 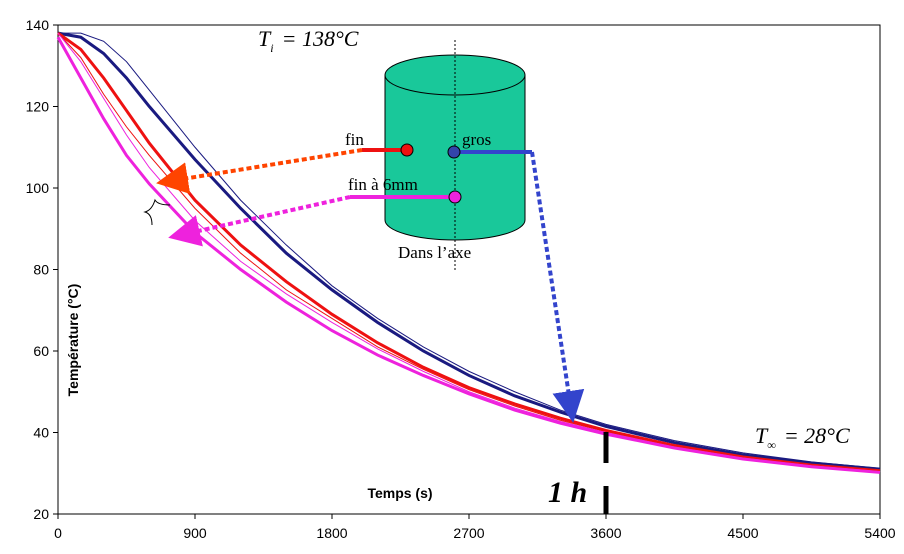 I want to click on arrow-fin, so click(x=259, y=171).